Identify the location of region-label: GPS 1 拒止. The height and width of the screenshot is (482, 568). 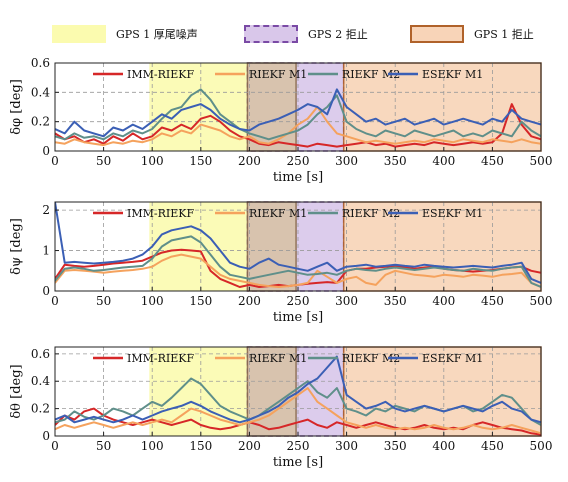
(504, 34).